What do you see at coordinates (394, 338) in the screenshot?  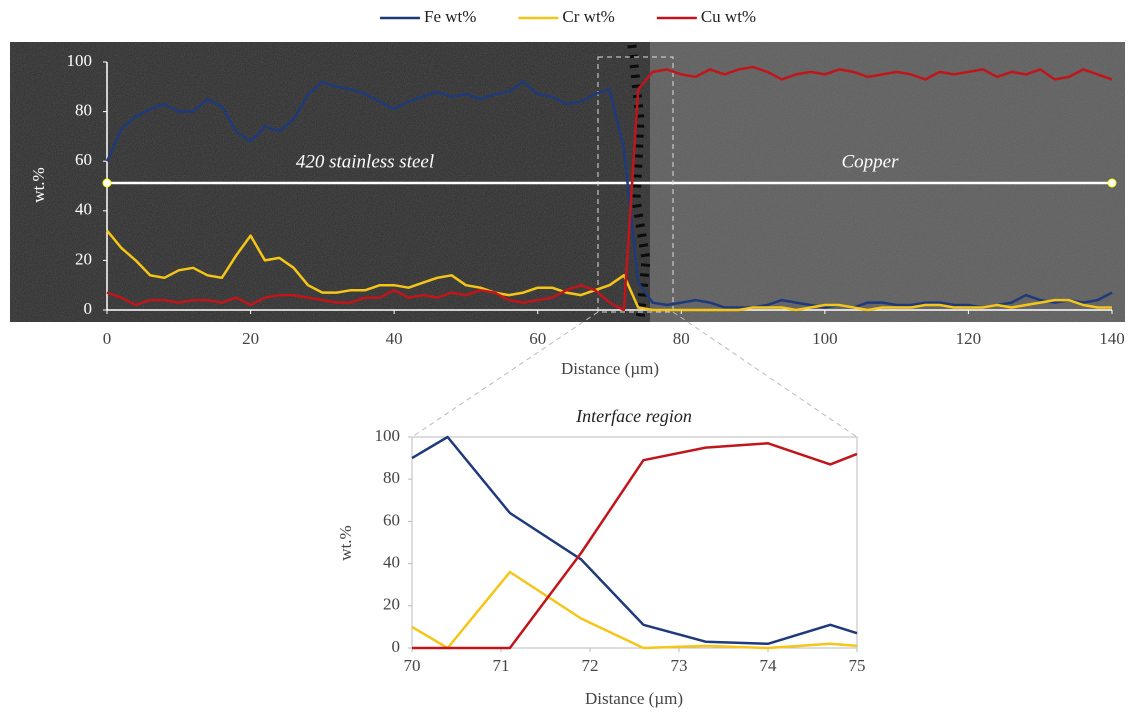 I see `x-tick-label: 40` at bounding box center [394, 338].